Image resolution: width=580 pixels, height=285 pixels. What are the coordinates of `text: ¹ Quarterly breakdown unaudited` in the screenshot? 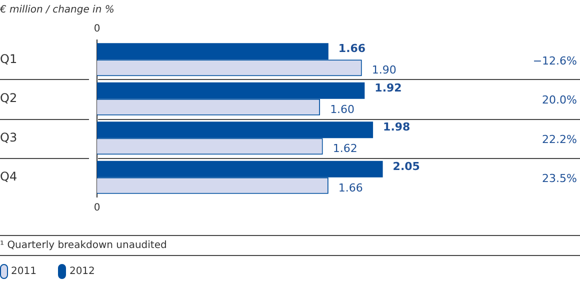 It's located at (290, 245).